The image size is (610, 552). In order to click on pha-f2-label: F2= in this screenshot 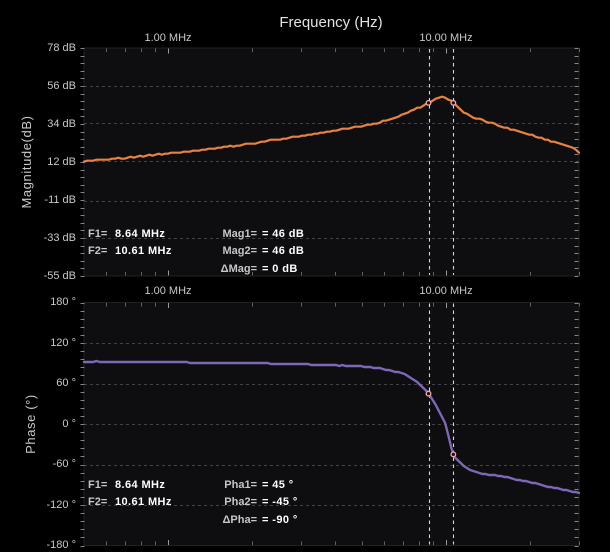, I will do `click(98, 502)`.